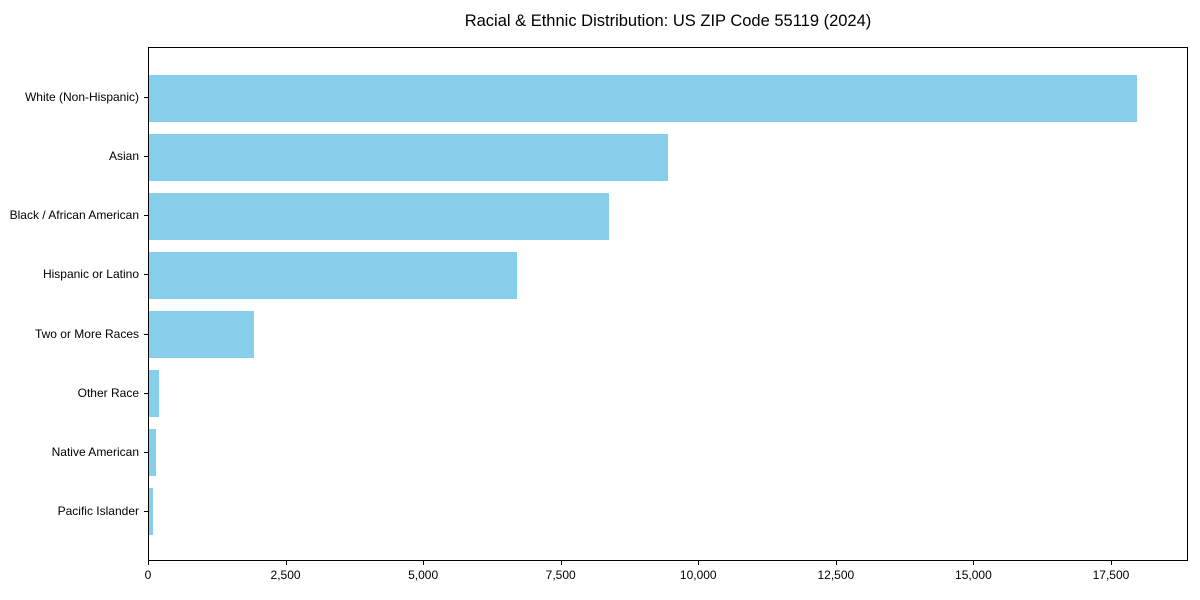  Describe the element at coordinates (148, 575) in the screenshot. I see `x-axis-tick-label: 0` at that location.